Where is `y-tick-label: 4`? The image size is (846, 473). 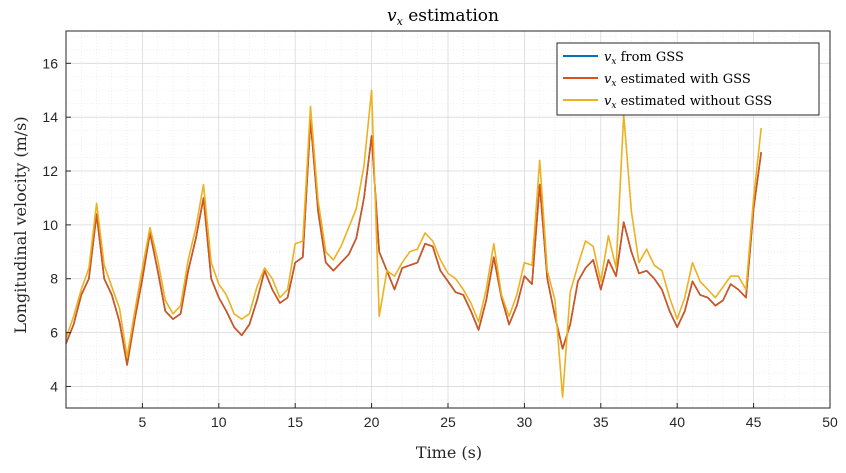 y-tick-label: 4 is located at coordinates (54, 386).